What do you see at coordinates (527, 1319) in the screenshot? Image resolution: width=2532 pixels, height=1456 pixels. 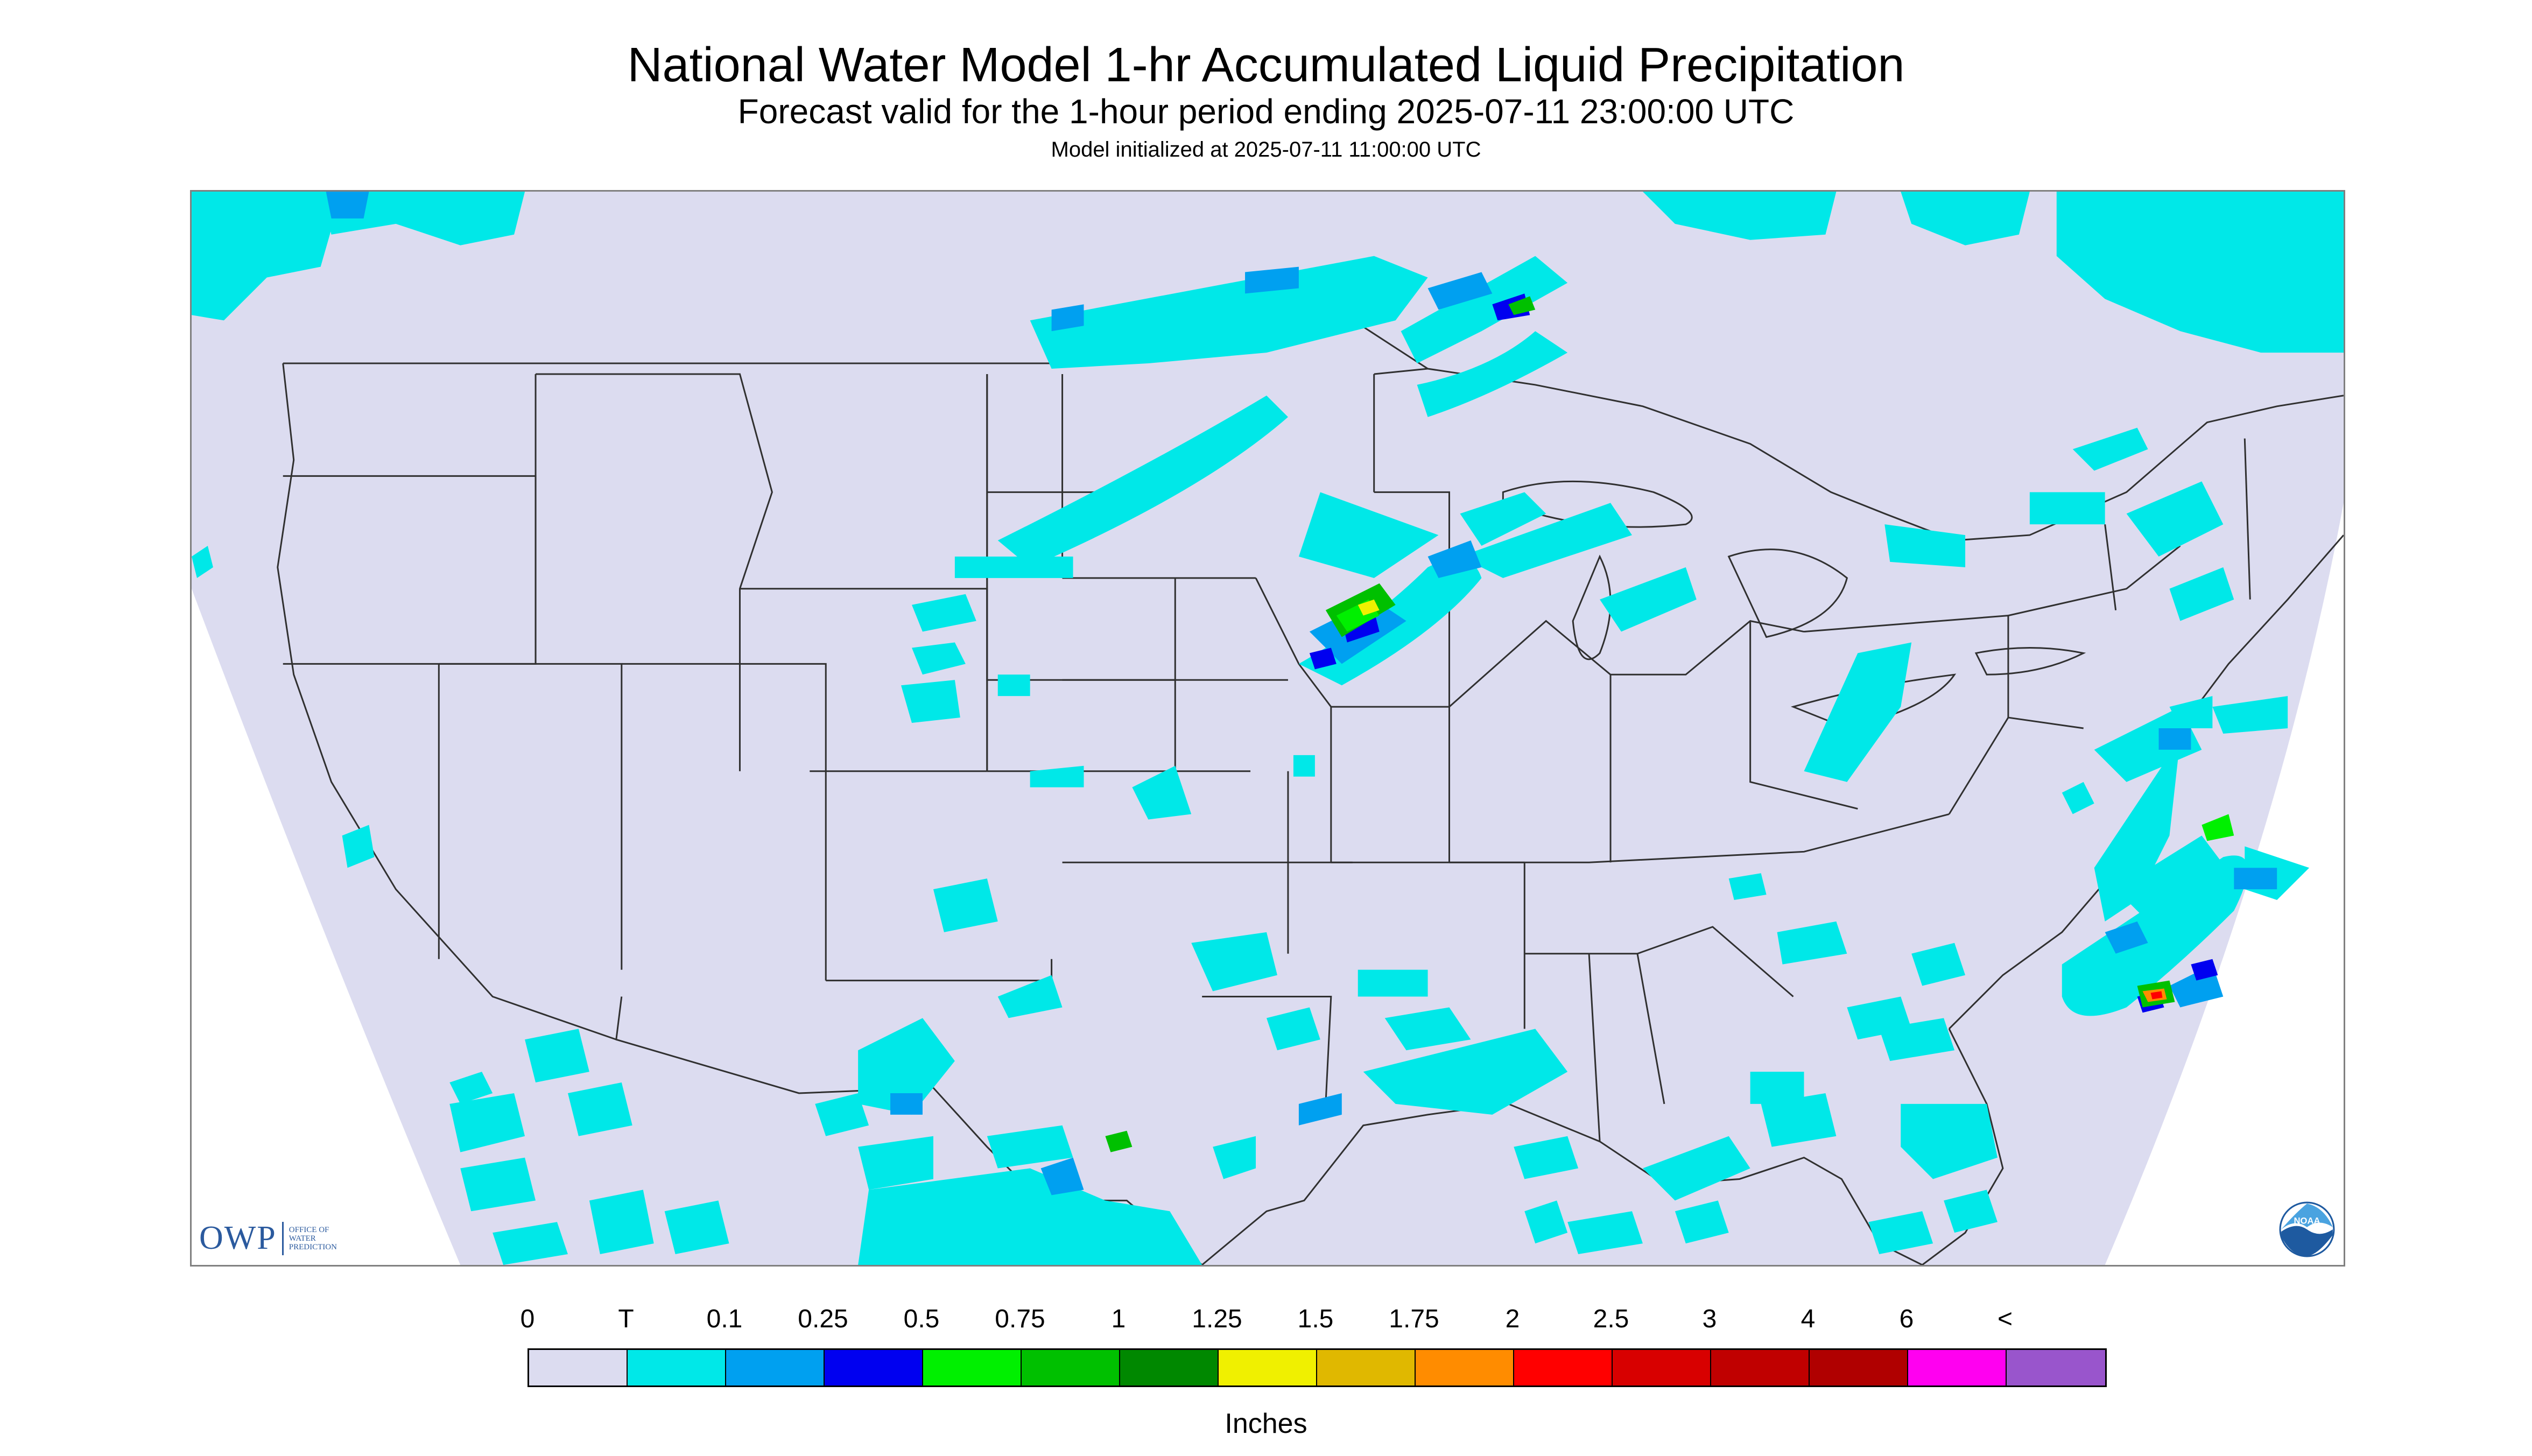 I see `legend-tick-label: 0` at bounding box center [527, 1319].